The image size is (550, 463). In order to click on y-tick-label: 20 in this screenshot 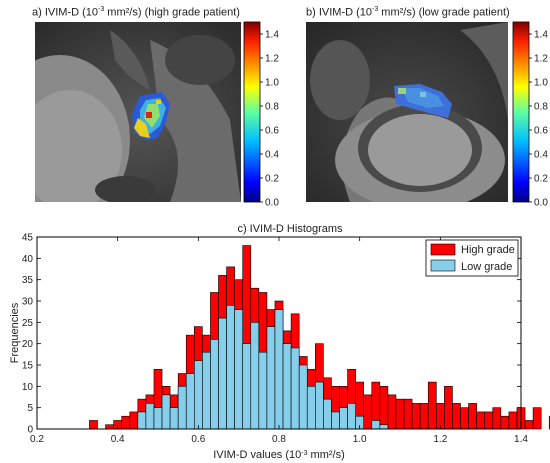, I will do `click(28, 344)`.